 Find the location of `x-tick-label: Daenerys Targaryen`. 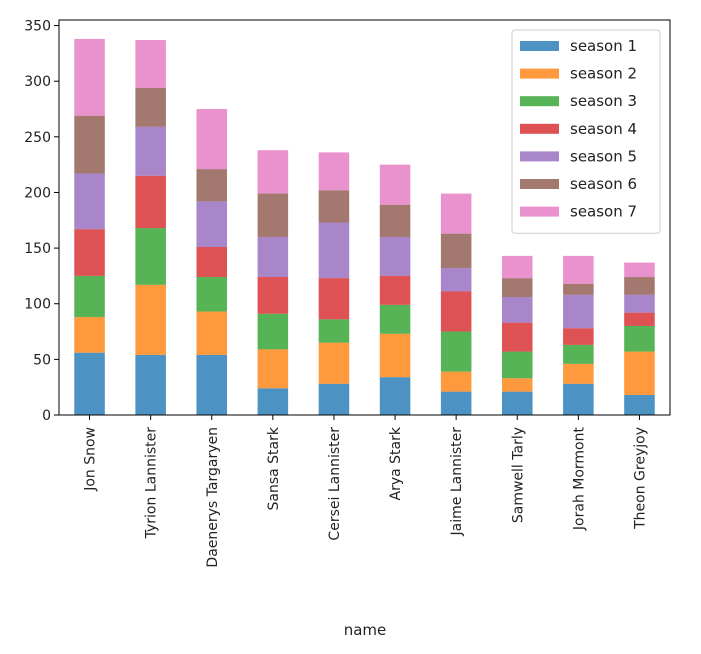

x-tick-label: Daenerys Targaryen is located at coordinates (213, 497).